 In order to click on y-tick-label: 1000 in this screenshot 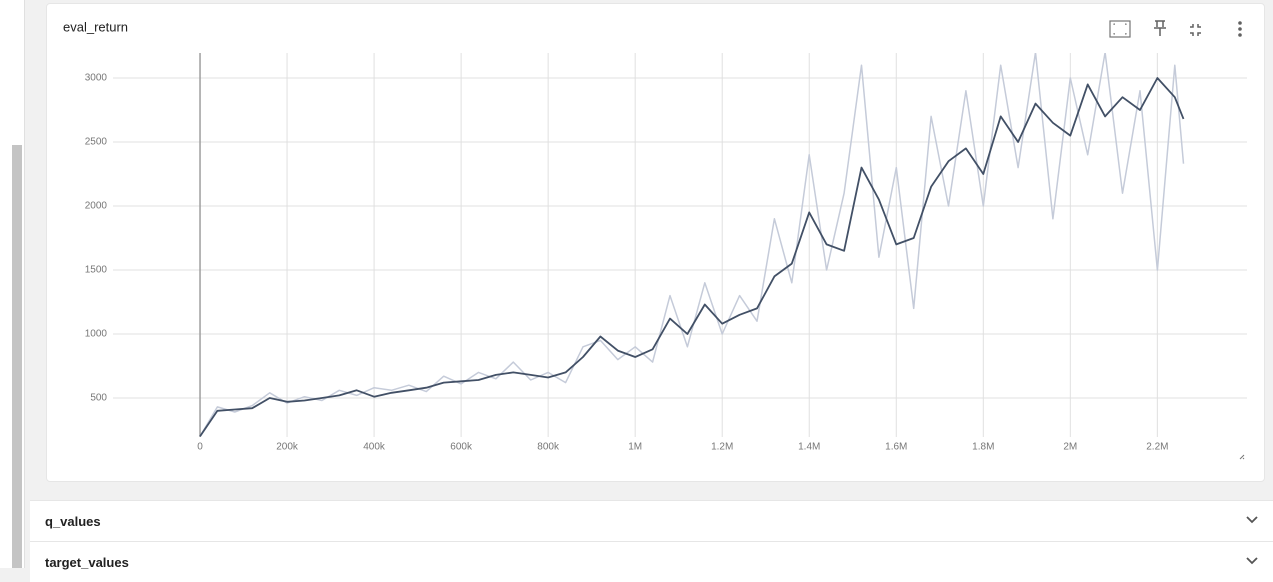, I will do `click(96, 334)`.